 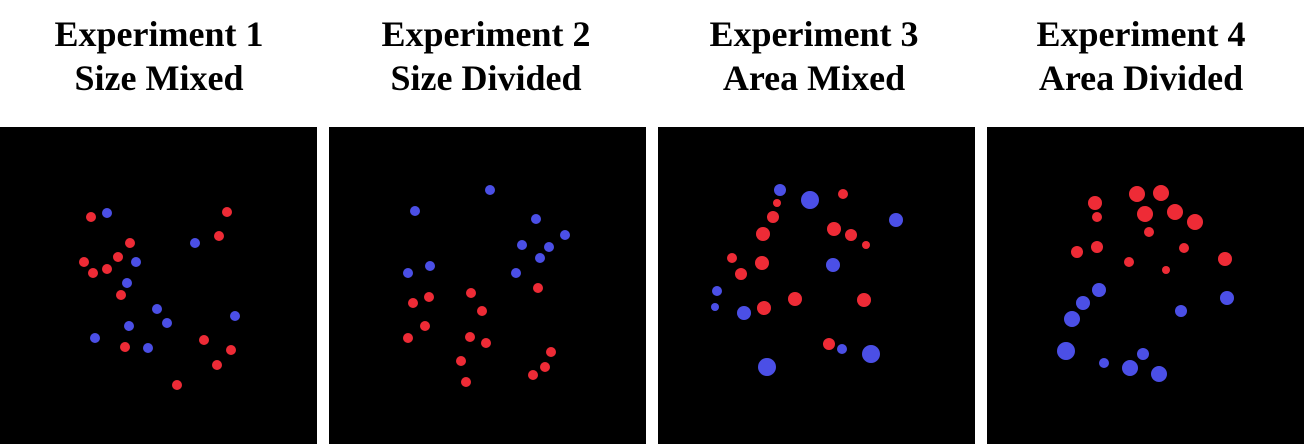 I want to click on panel-1-title-line2: Size Mixed, so click(x=159, y=78).